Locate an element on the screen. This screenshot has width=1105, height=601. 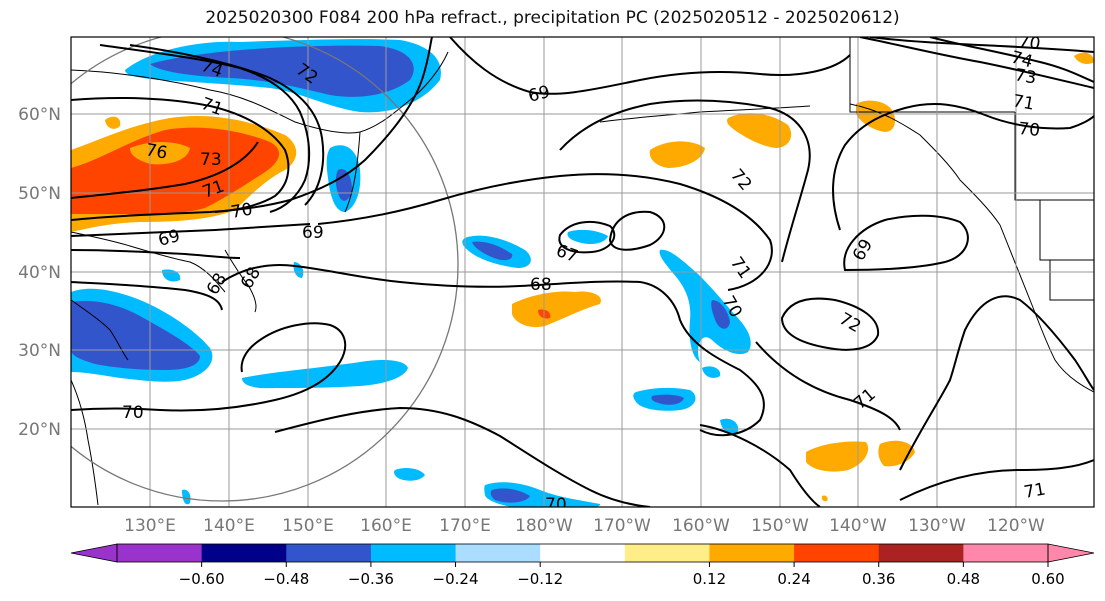
colorbar-frame is located at coordinates (582, 553).